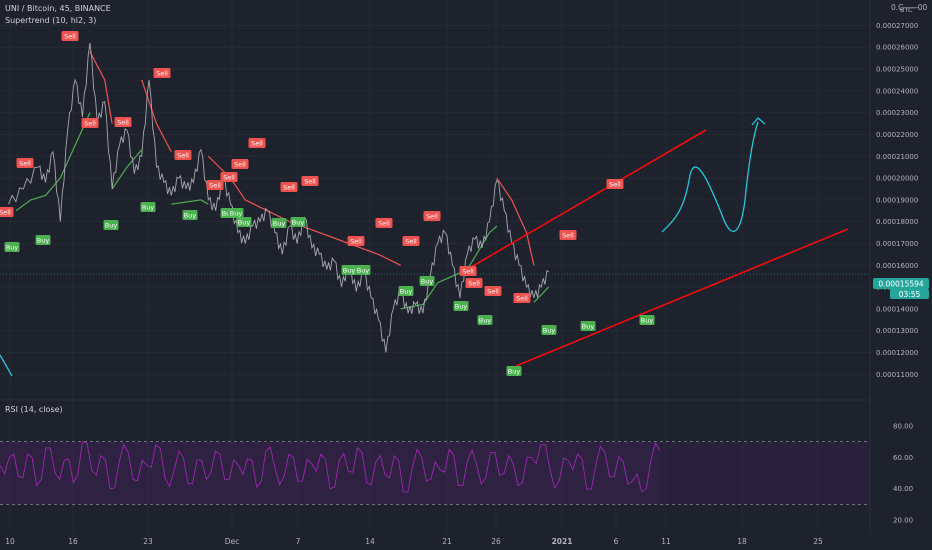  I want to click on time-tick-label: 14, so click(370, 541).